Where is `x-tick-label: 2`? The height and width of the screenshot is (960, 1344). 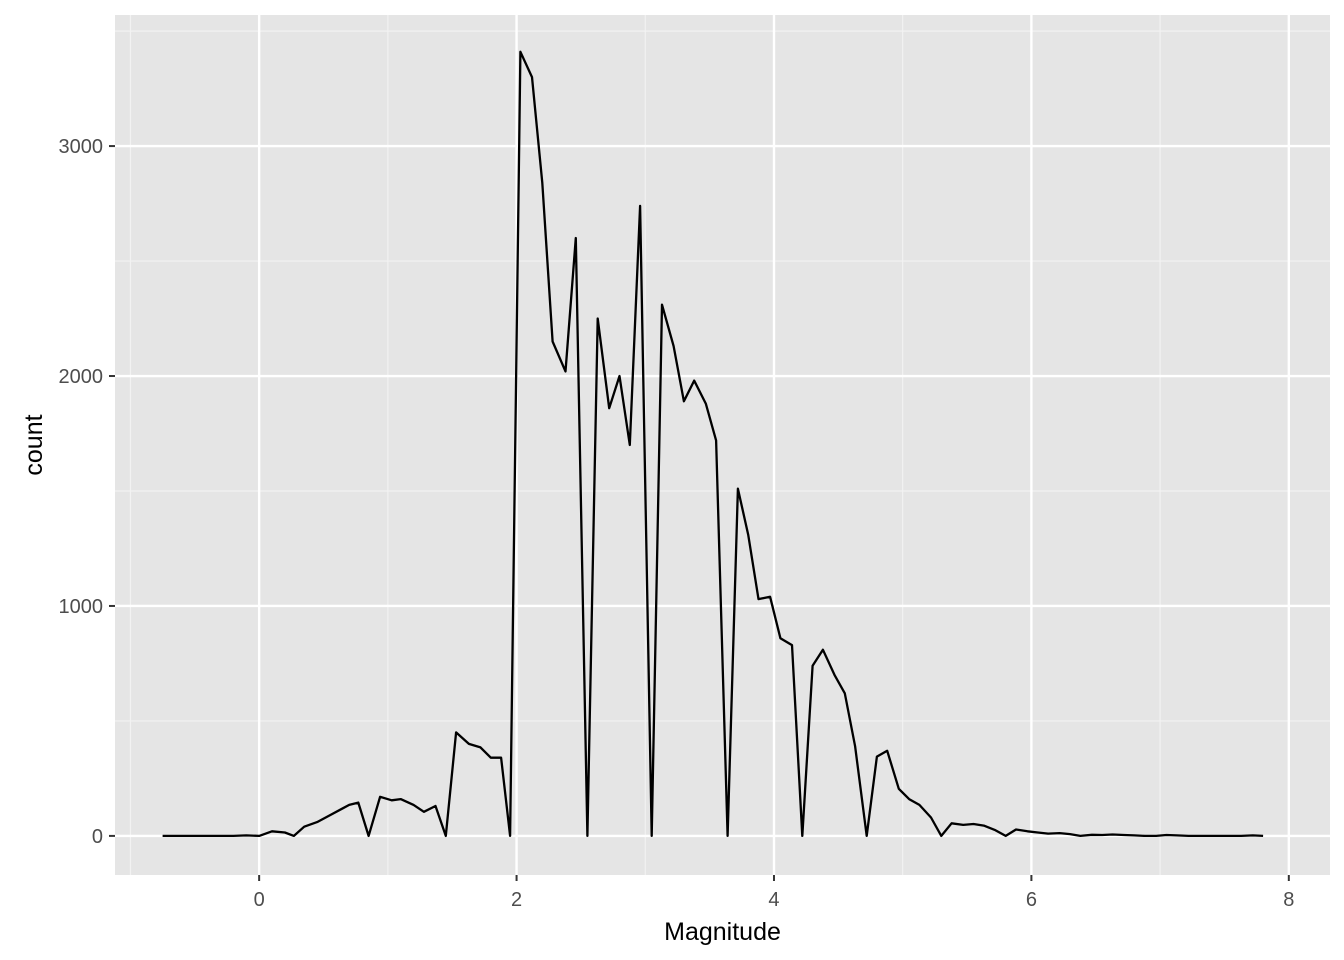 x-tick-label: 2 is located at coordinates (516, 900).